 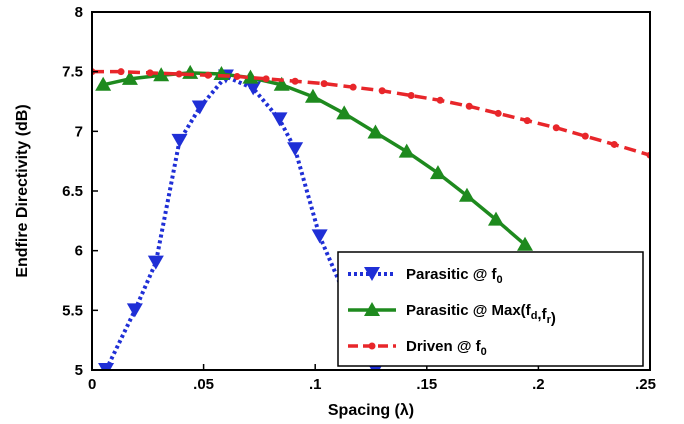 What do you see at coordinates (92, 384) in the screenshot?
I see `x-tick-label: 0` at bounding box center [92, 384].